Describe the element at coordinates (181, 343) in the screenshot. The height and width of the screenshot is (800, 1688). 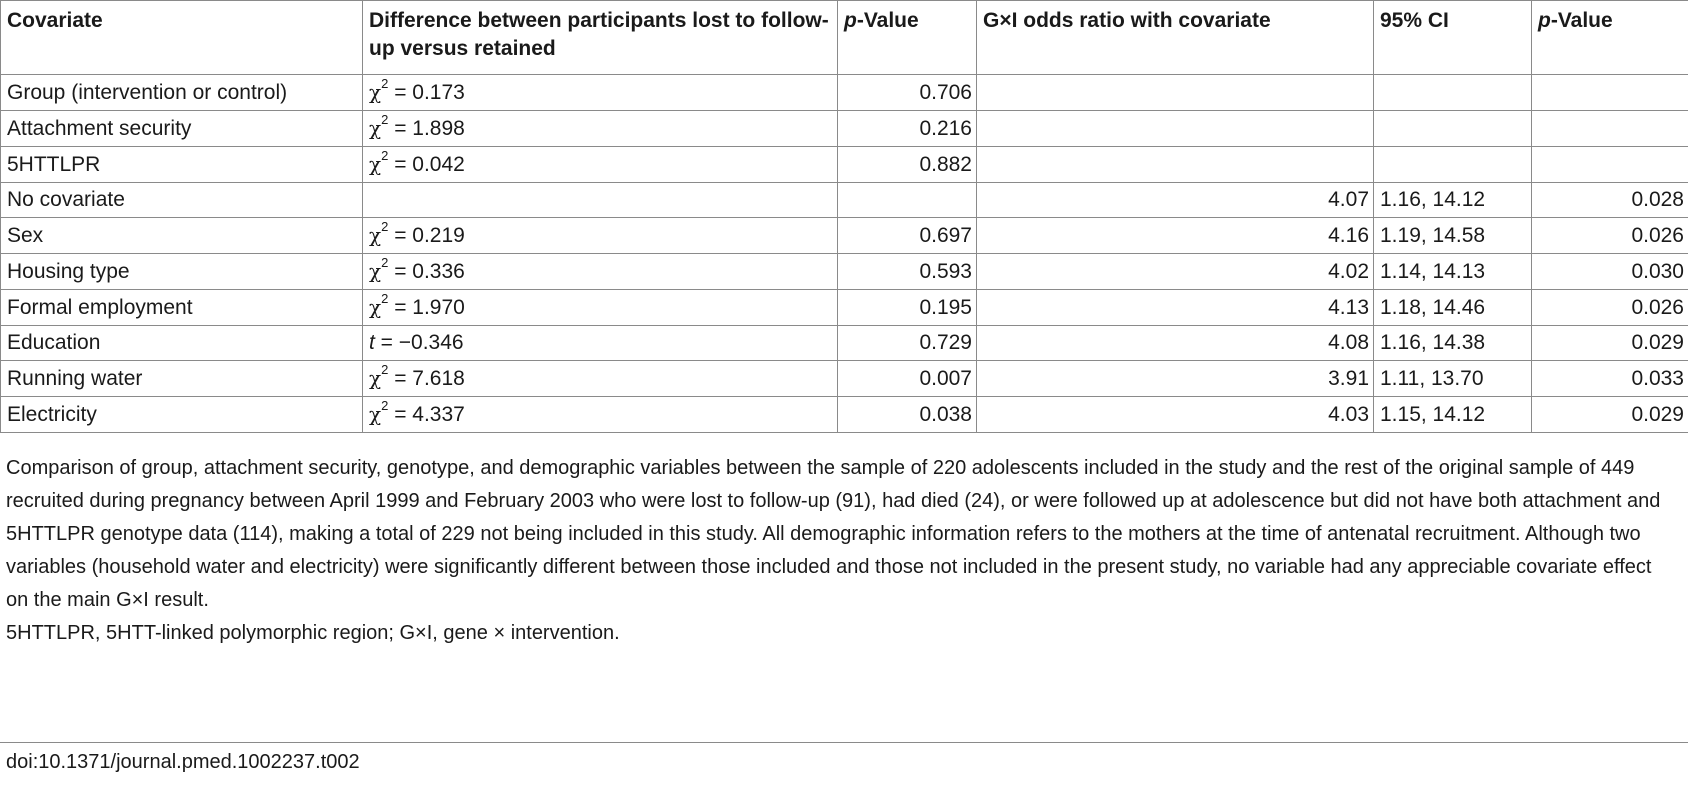
I see `cell-covariate: Education` at that location.